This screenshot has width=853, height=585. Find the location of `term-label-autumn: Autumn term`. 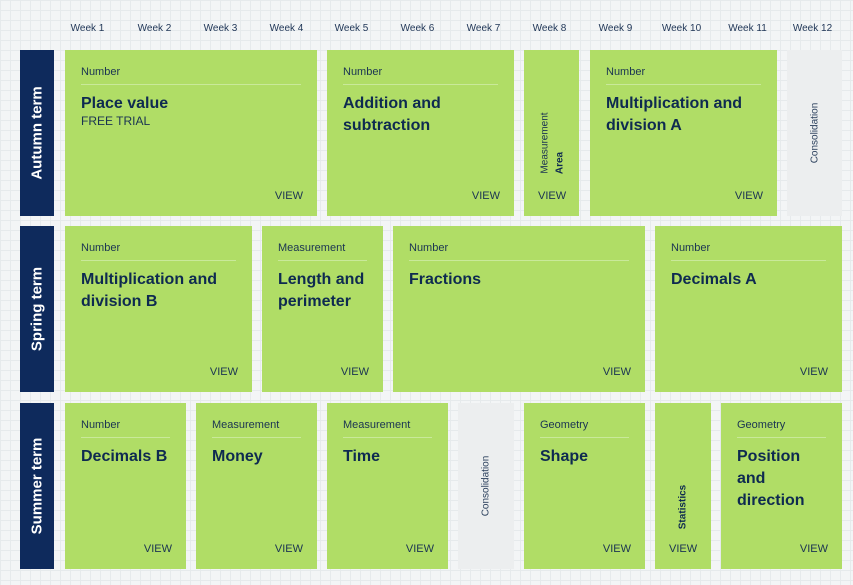

term-label-autumn: Autumn term is located at coordinates (37, 133).